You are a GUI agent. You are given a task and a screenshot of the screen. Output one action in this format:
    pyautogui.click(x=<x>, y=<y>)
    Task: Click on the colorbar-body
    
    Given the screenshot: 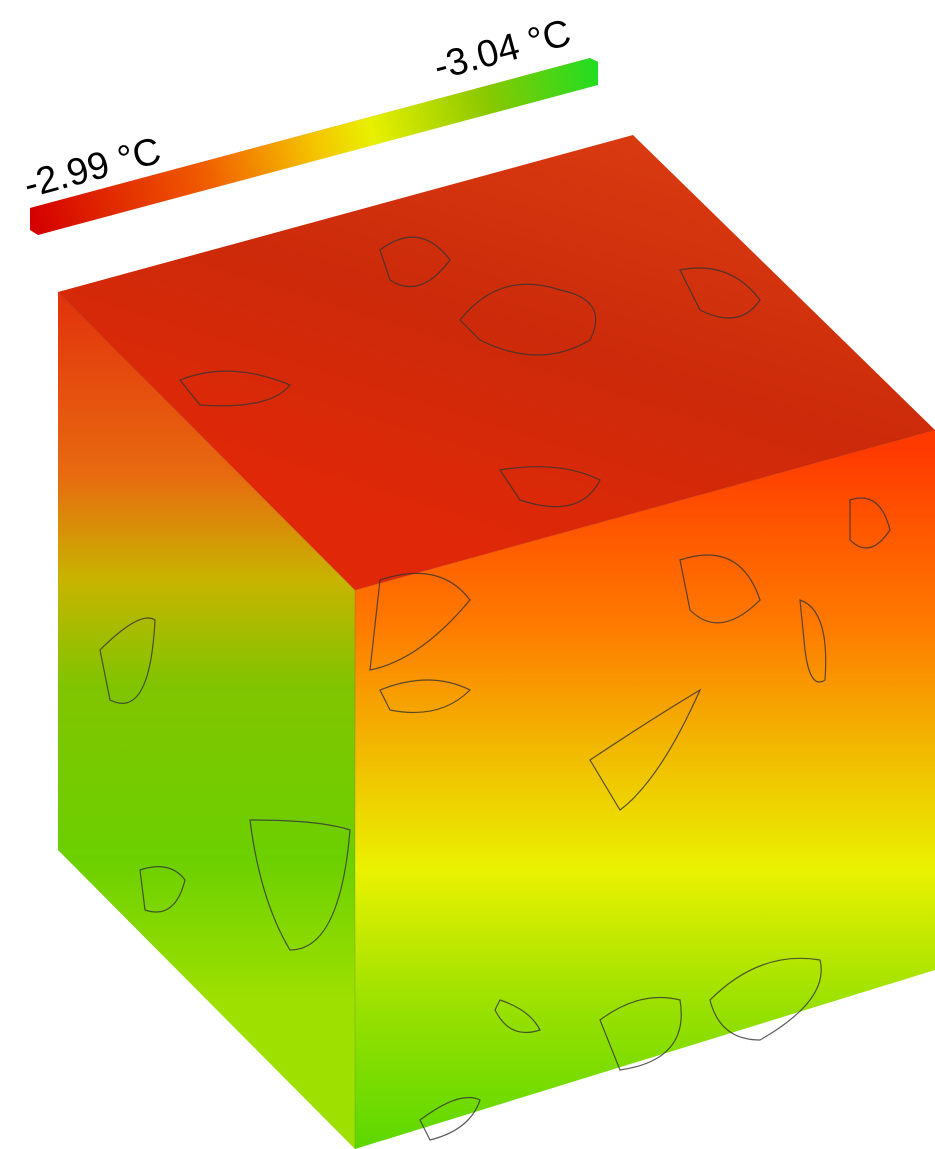 What is the action you would take?
    pyautogui.click(x=314, y=146)
    